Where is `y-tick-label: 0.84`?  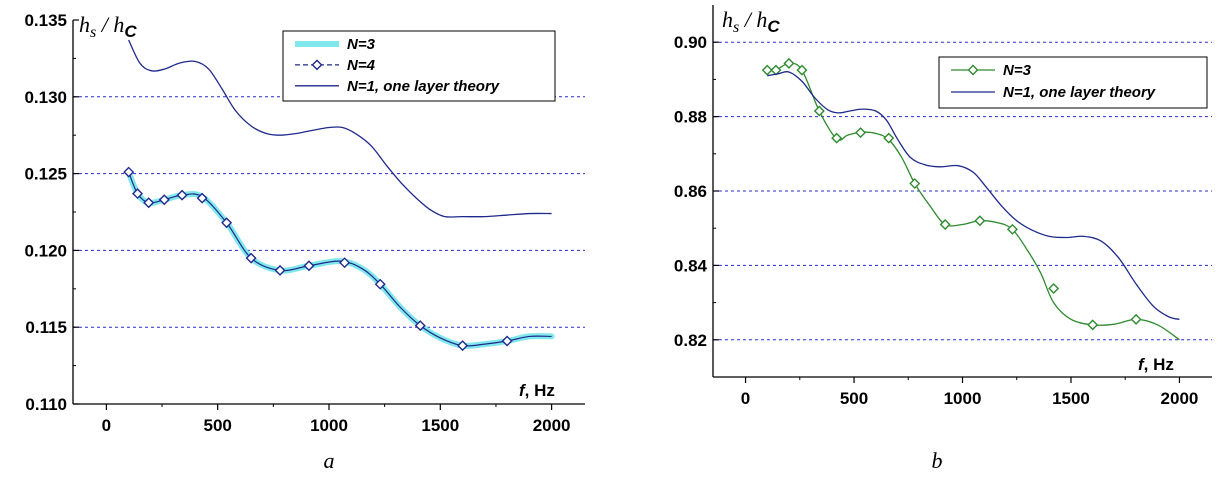
y-tick-label: 0.84 is located at coordinates (691, 265).